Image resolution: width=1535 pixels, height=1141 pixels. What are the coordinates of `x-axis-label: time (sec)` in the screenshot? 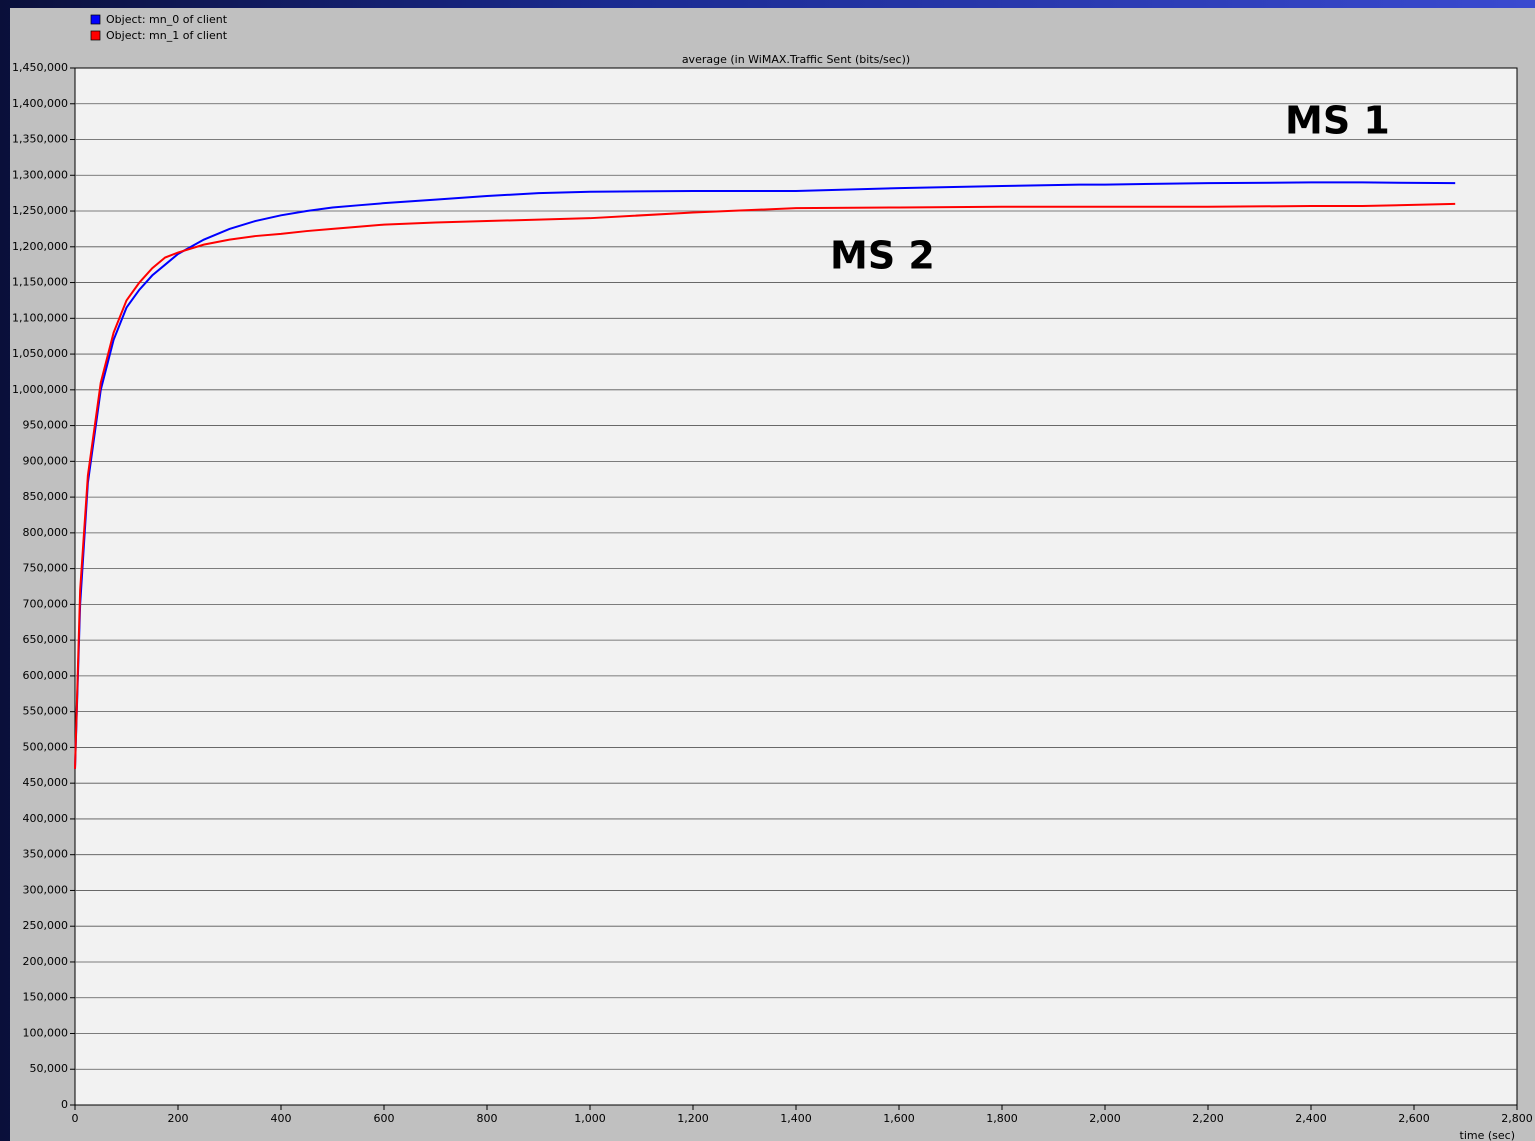 It's located at (1487, 1135).